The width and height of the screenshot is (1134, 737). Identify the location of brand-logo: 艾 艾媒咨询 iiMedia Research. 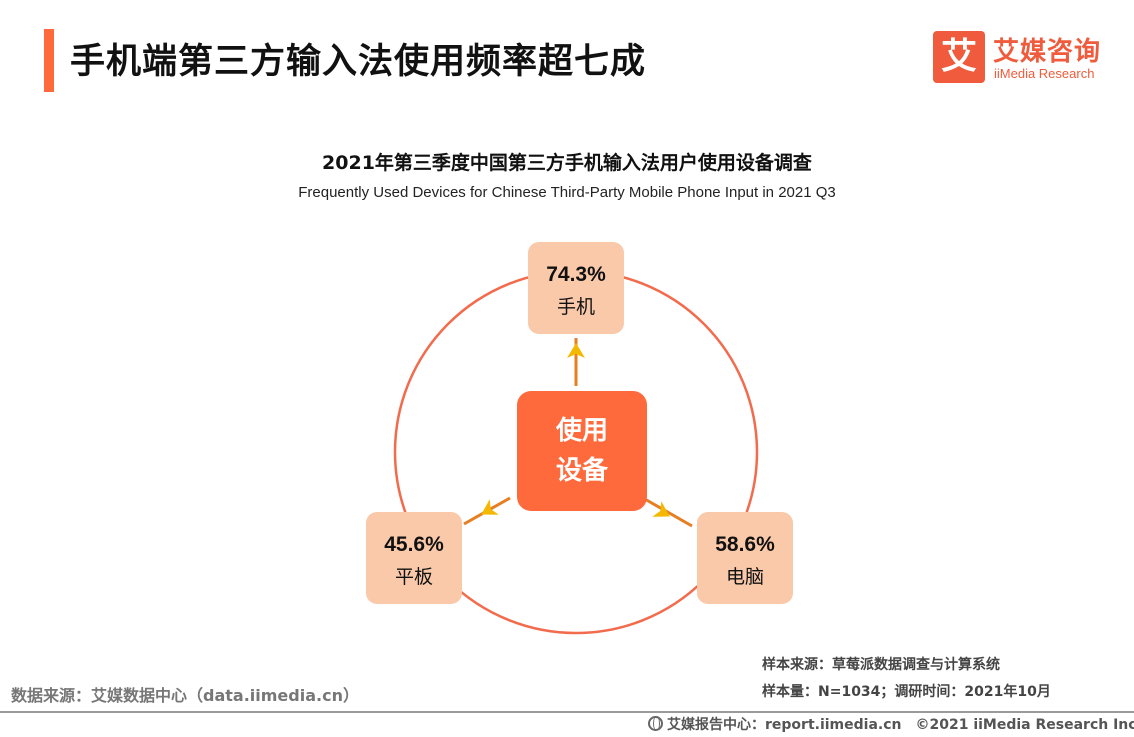
(1023, 59).